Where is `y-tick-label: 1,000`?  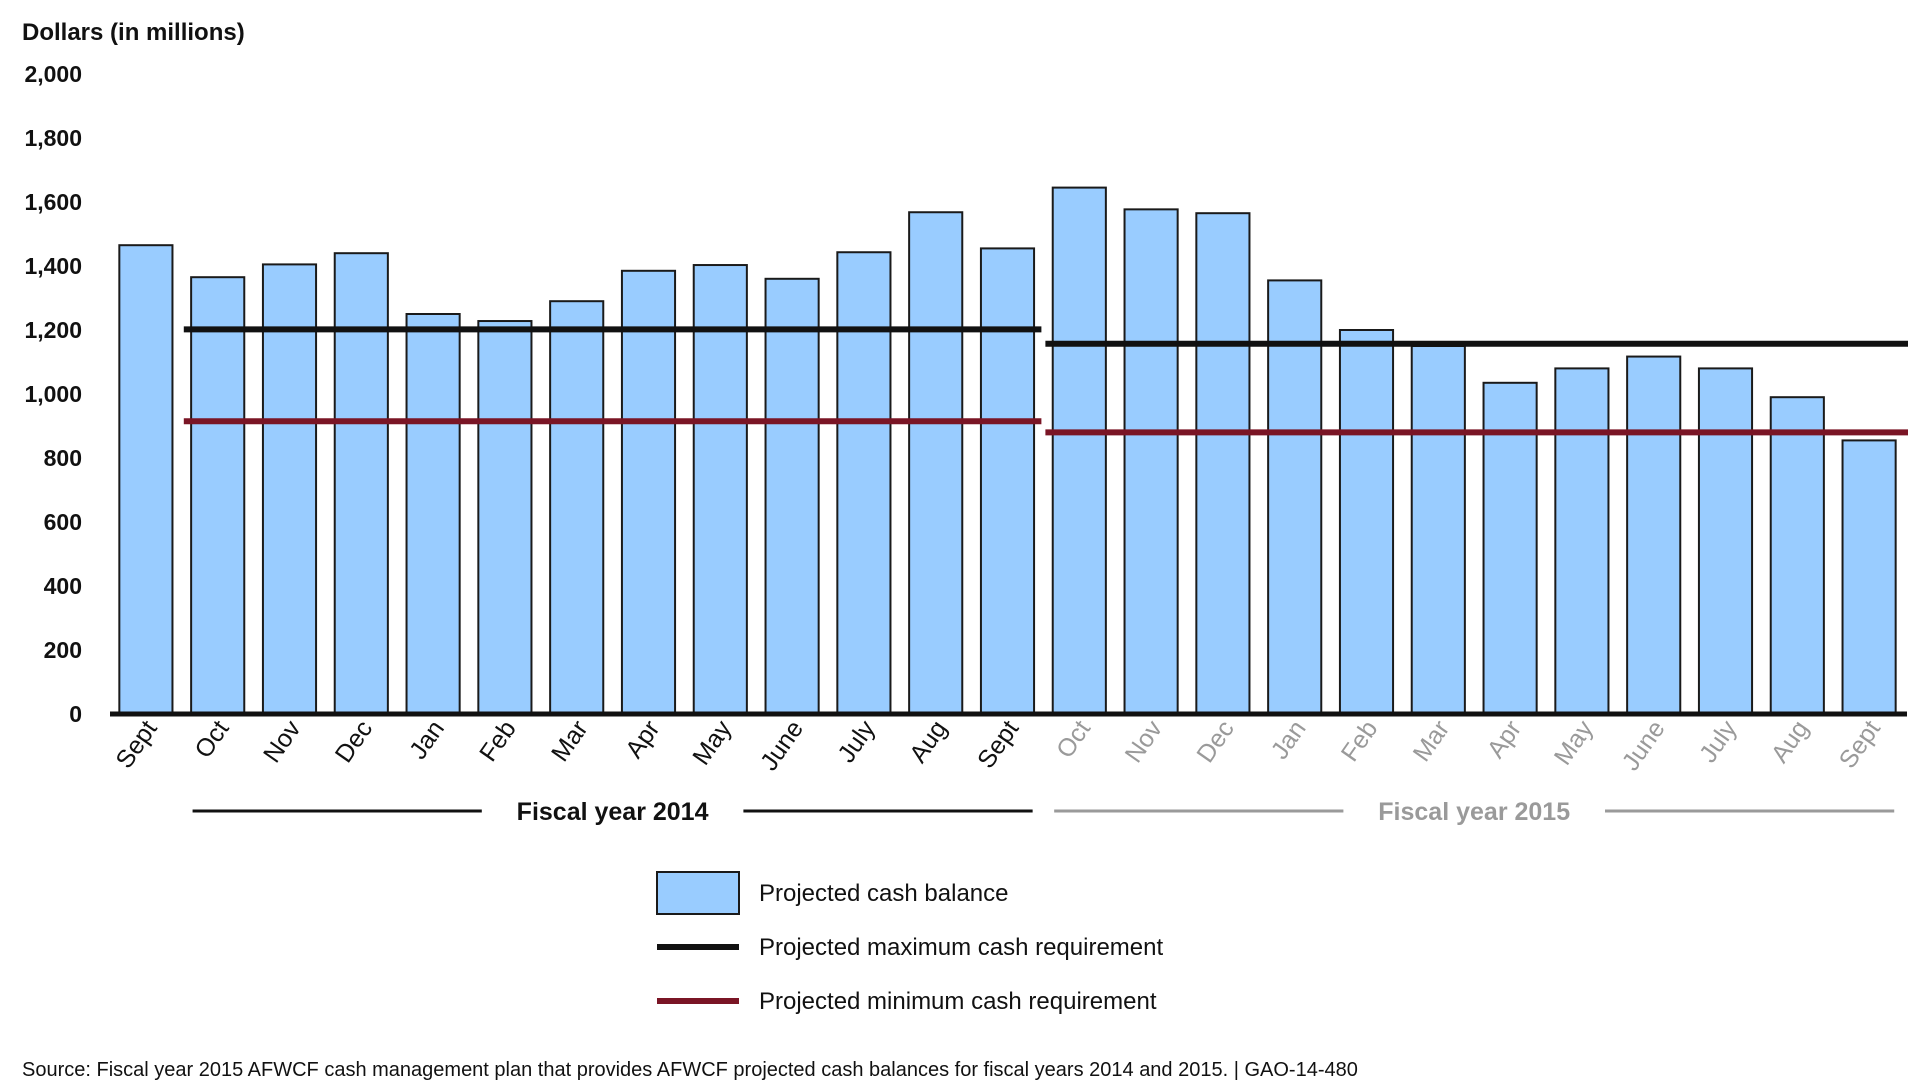 y-tick-label: 1,000 is located at coordinates (53, 394).